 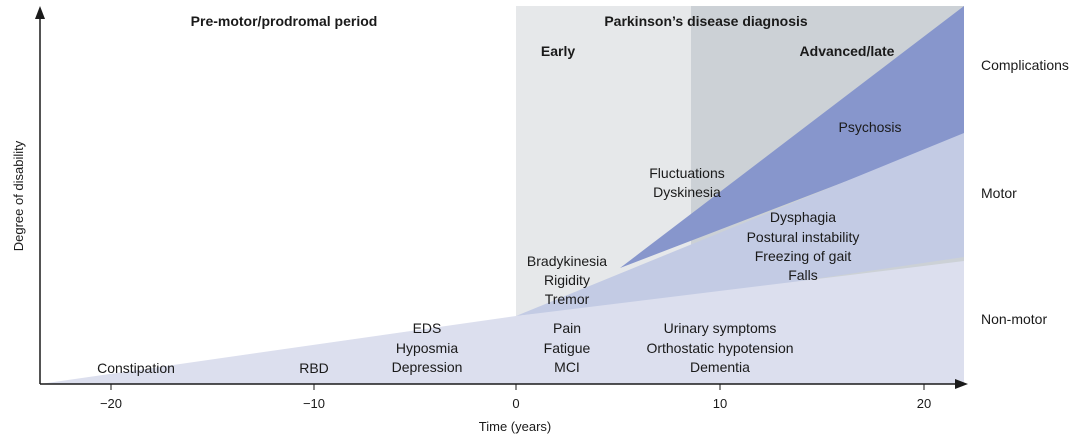 What do you see at coordinates (136, 368) in the screenshot?
I see `symptom-constipation: Constipation` at bounding box center [136, 368].